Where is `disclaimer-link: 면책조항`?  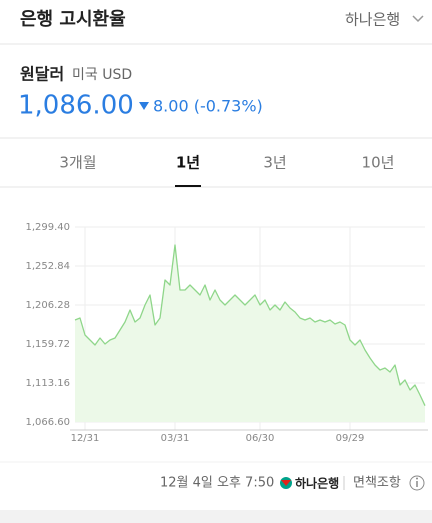
disclaimer-link: 면책조항 is located at coordinates (377, 483).